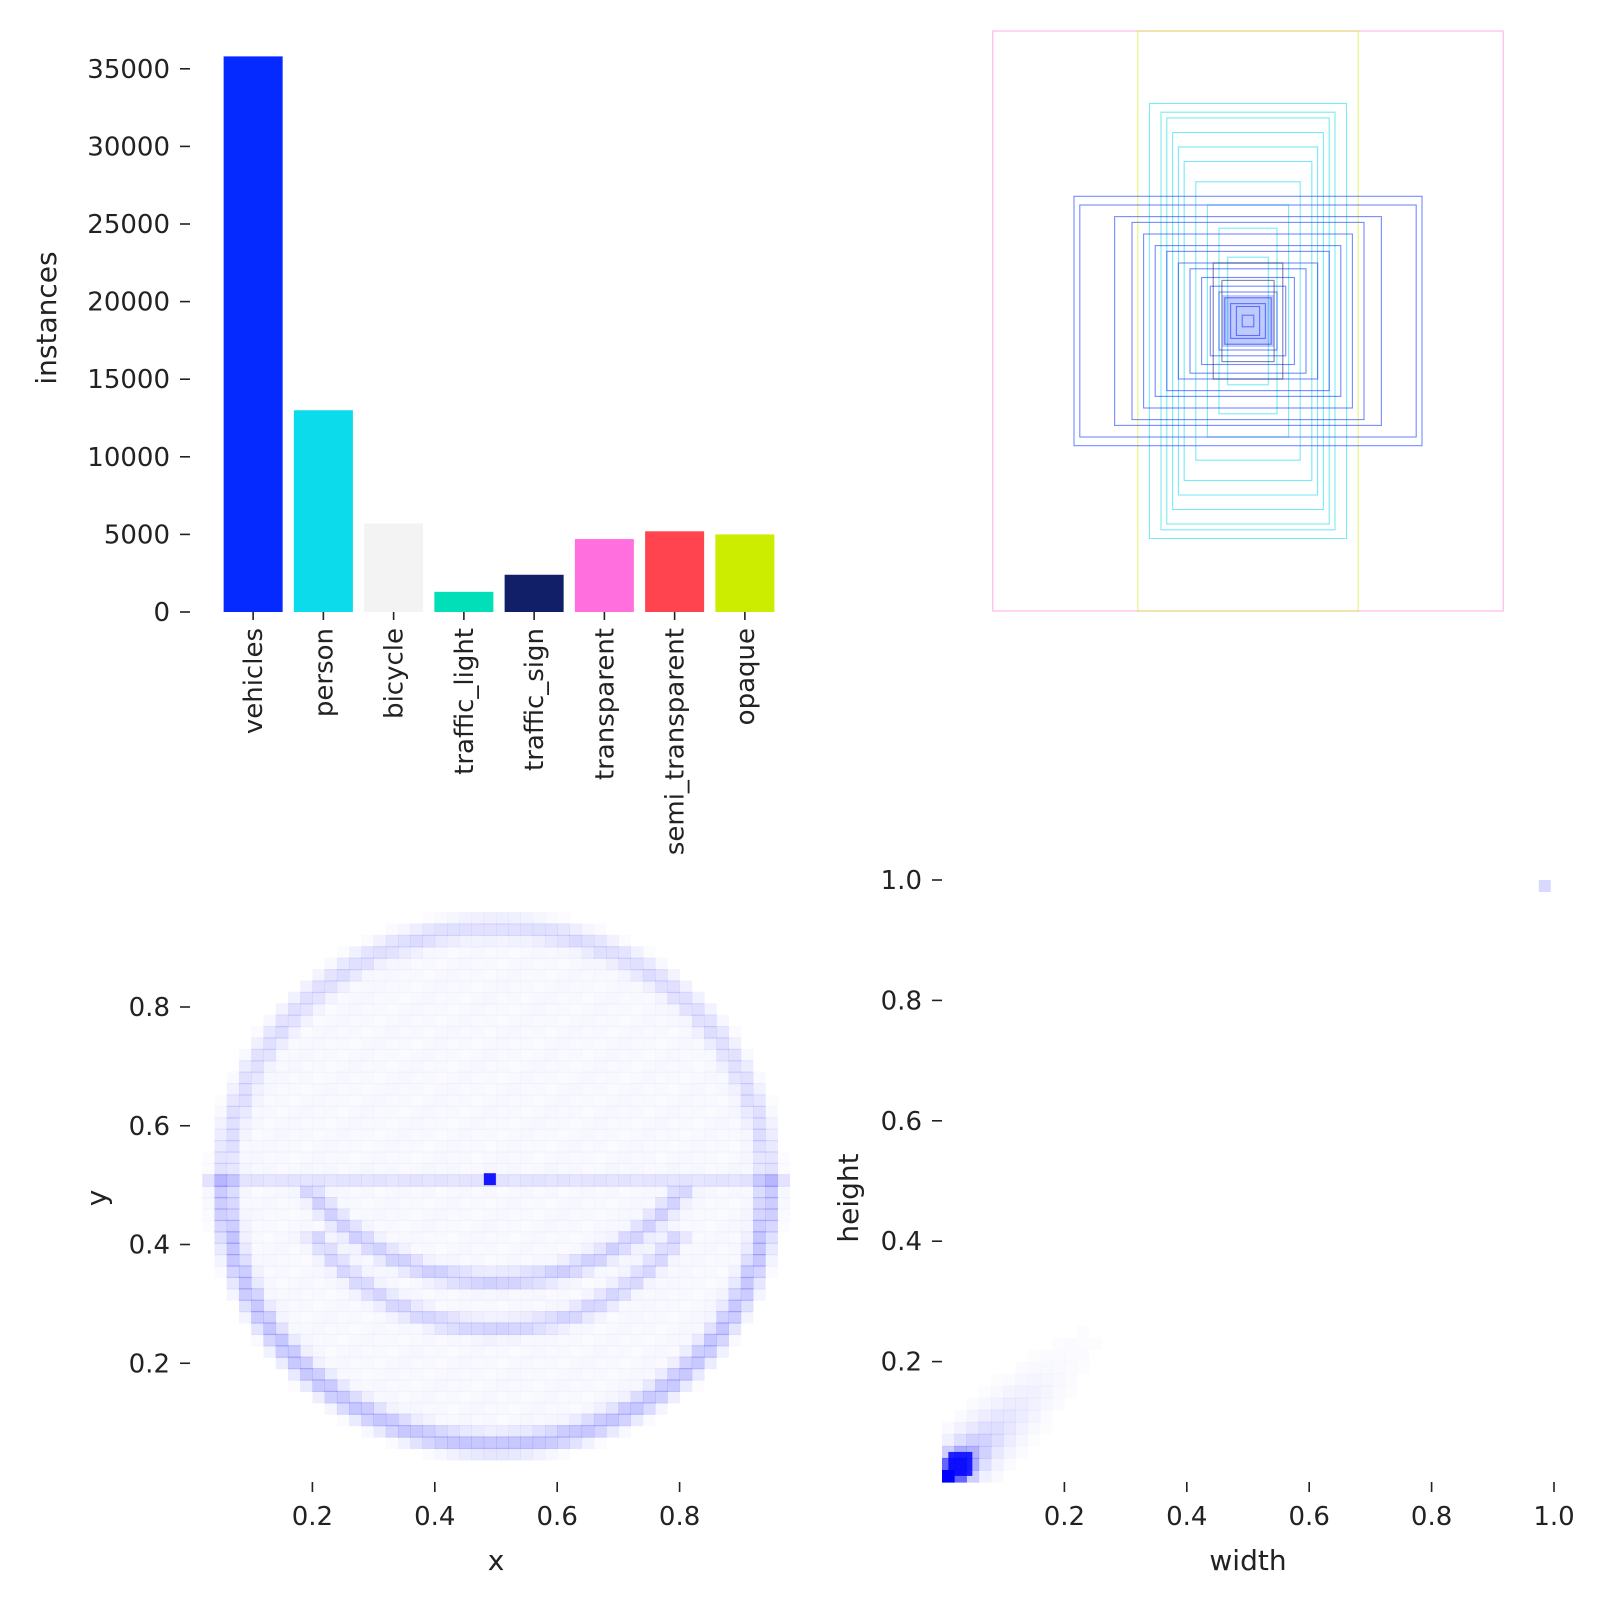  What do you see at coordinates (901, 1001) in the screenshot?
I see `size-y-tick-label: 0.8` at bounding box center [901, 1001].